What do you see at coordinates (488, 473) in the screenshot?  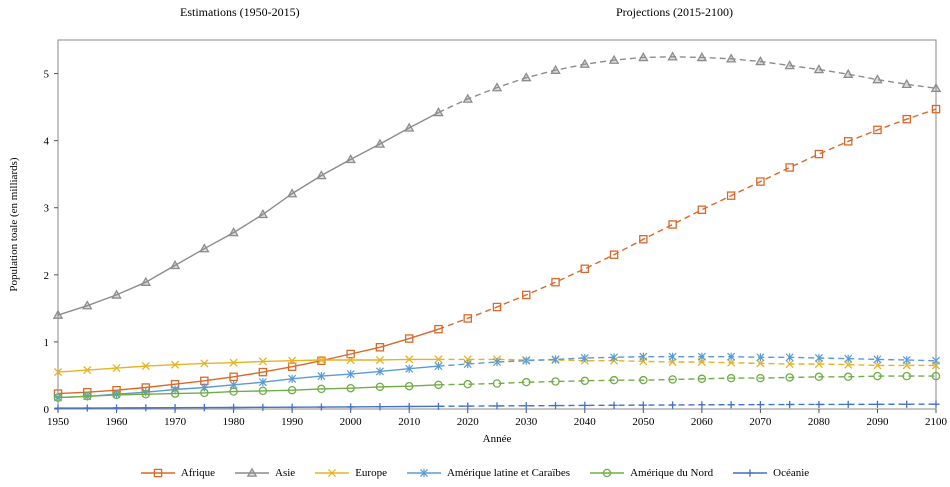 I see `legend-item-amerique-latine-et-caraibes: Amérique latine et Caraïbes` at bounding box center [488, 473].